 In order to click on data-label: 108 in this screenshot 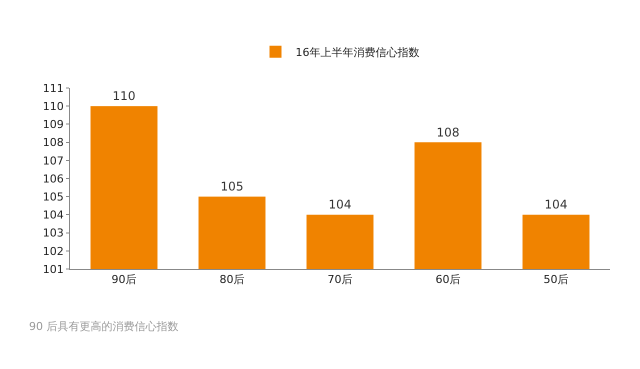, I will do `click(448, 132)`.